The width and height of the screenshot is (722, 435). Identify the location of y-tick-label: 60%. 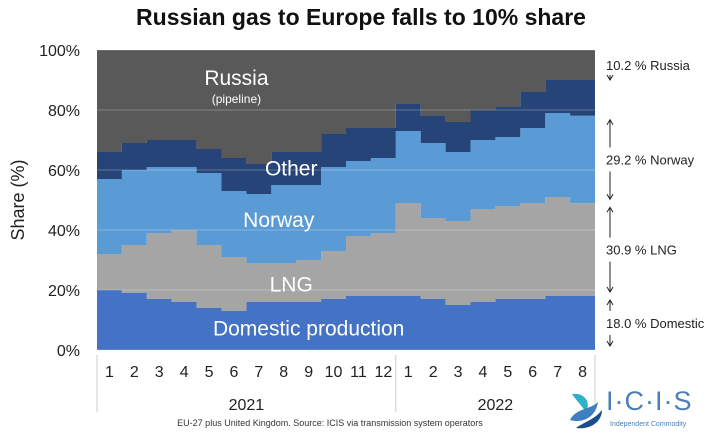
(64, 171).